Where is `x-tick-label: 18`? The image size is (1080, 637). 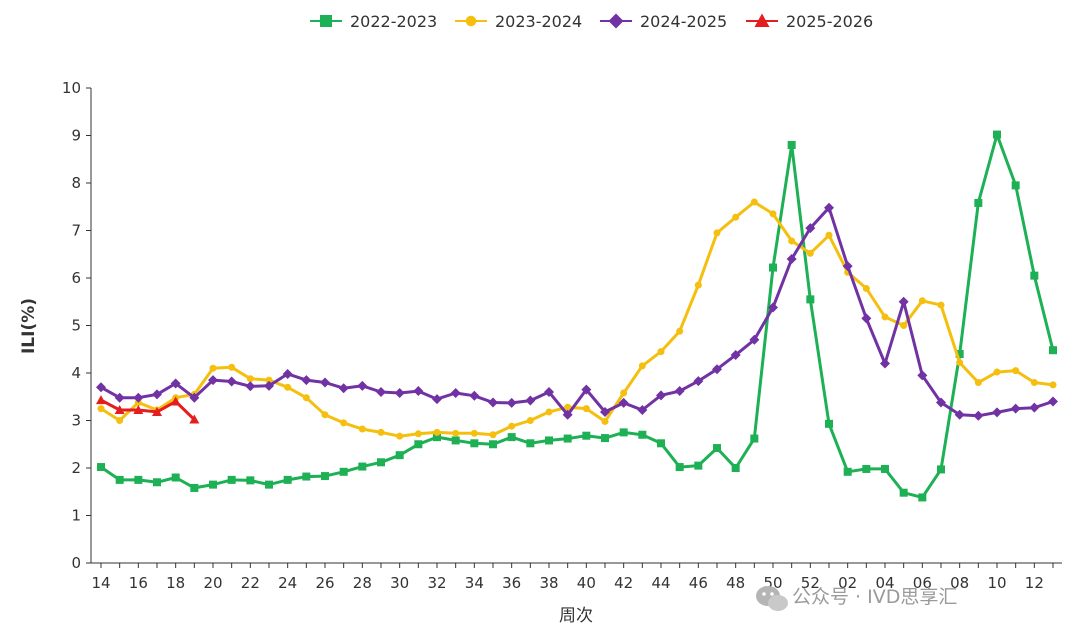 x-tick-label: 18 is located at coordinates (175, 583).